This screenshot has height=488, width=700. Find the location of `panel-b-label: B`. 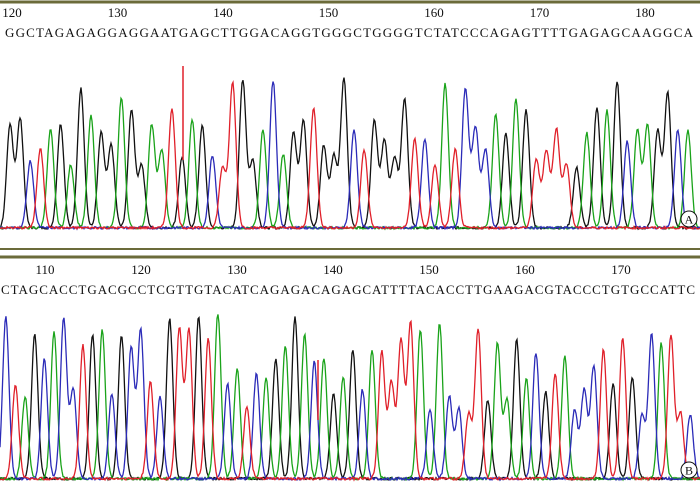

panel-b-label: B is located at coordinates (689, 471).